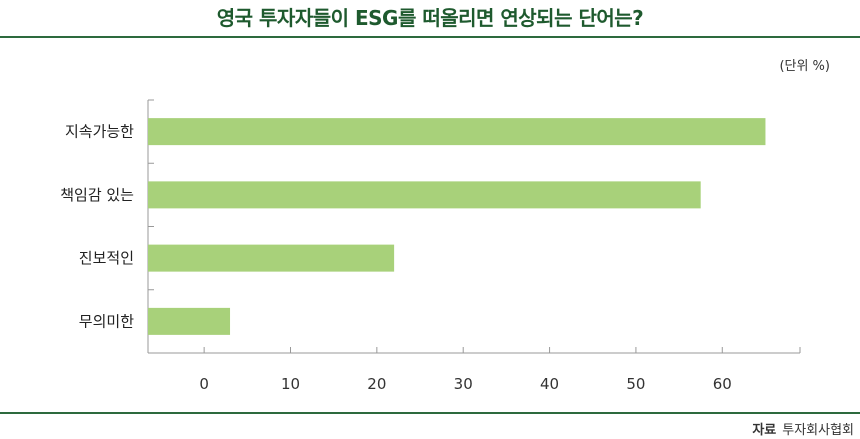 Image resolution: width=860 pixels, height=439 pixels. Describe the element at coordinates (804, 66) in the screenshot. I see `unit-label: (단위 %)` at that location.